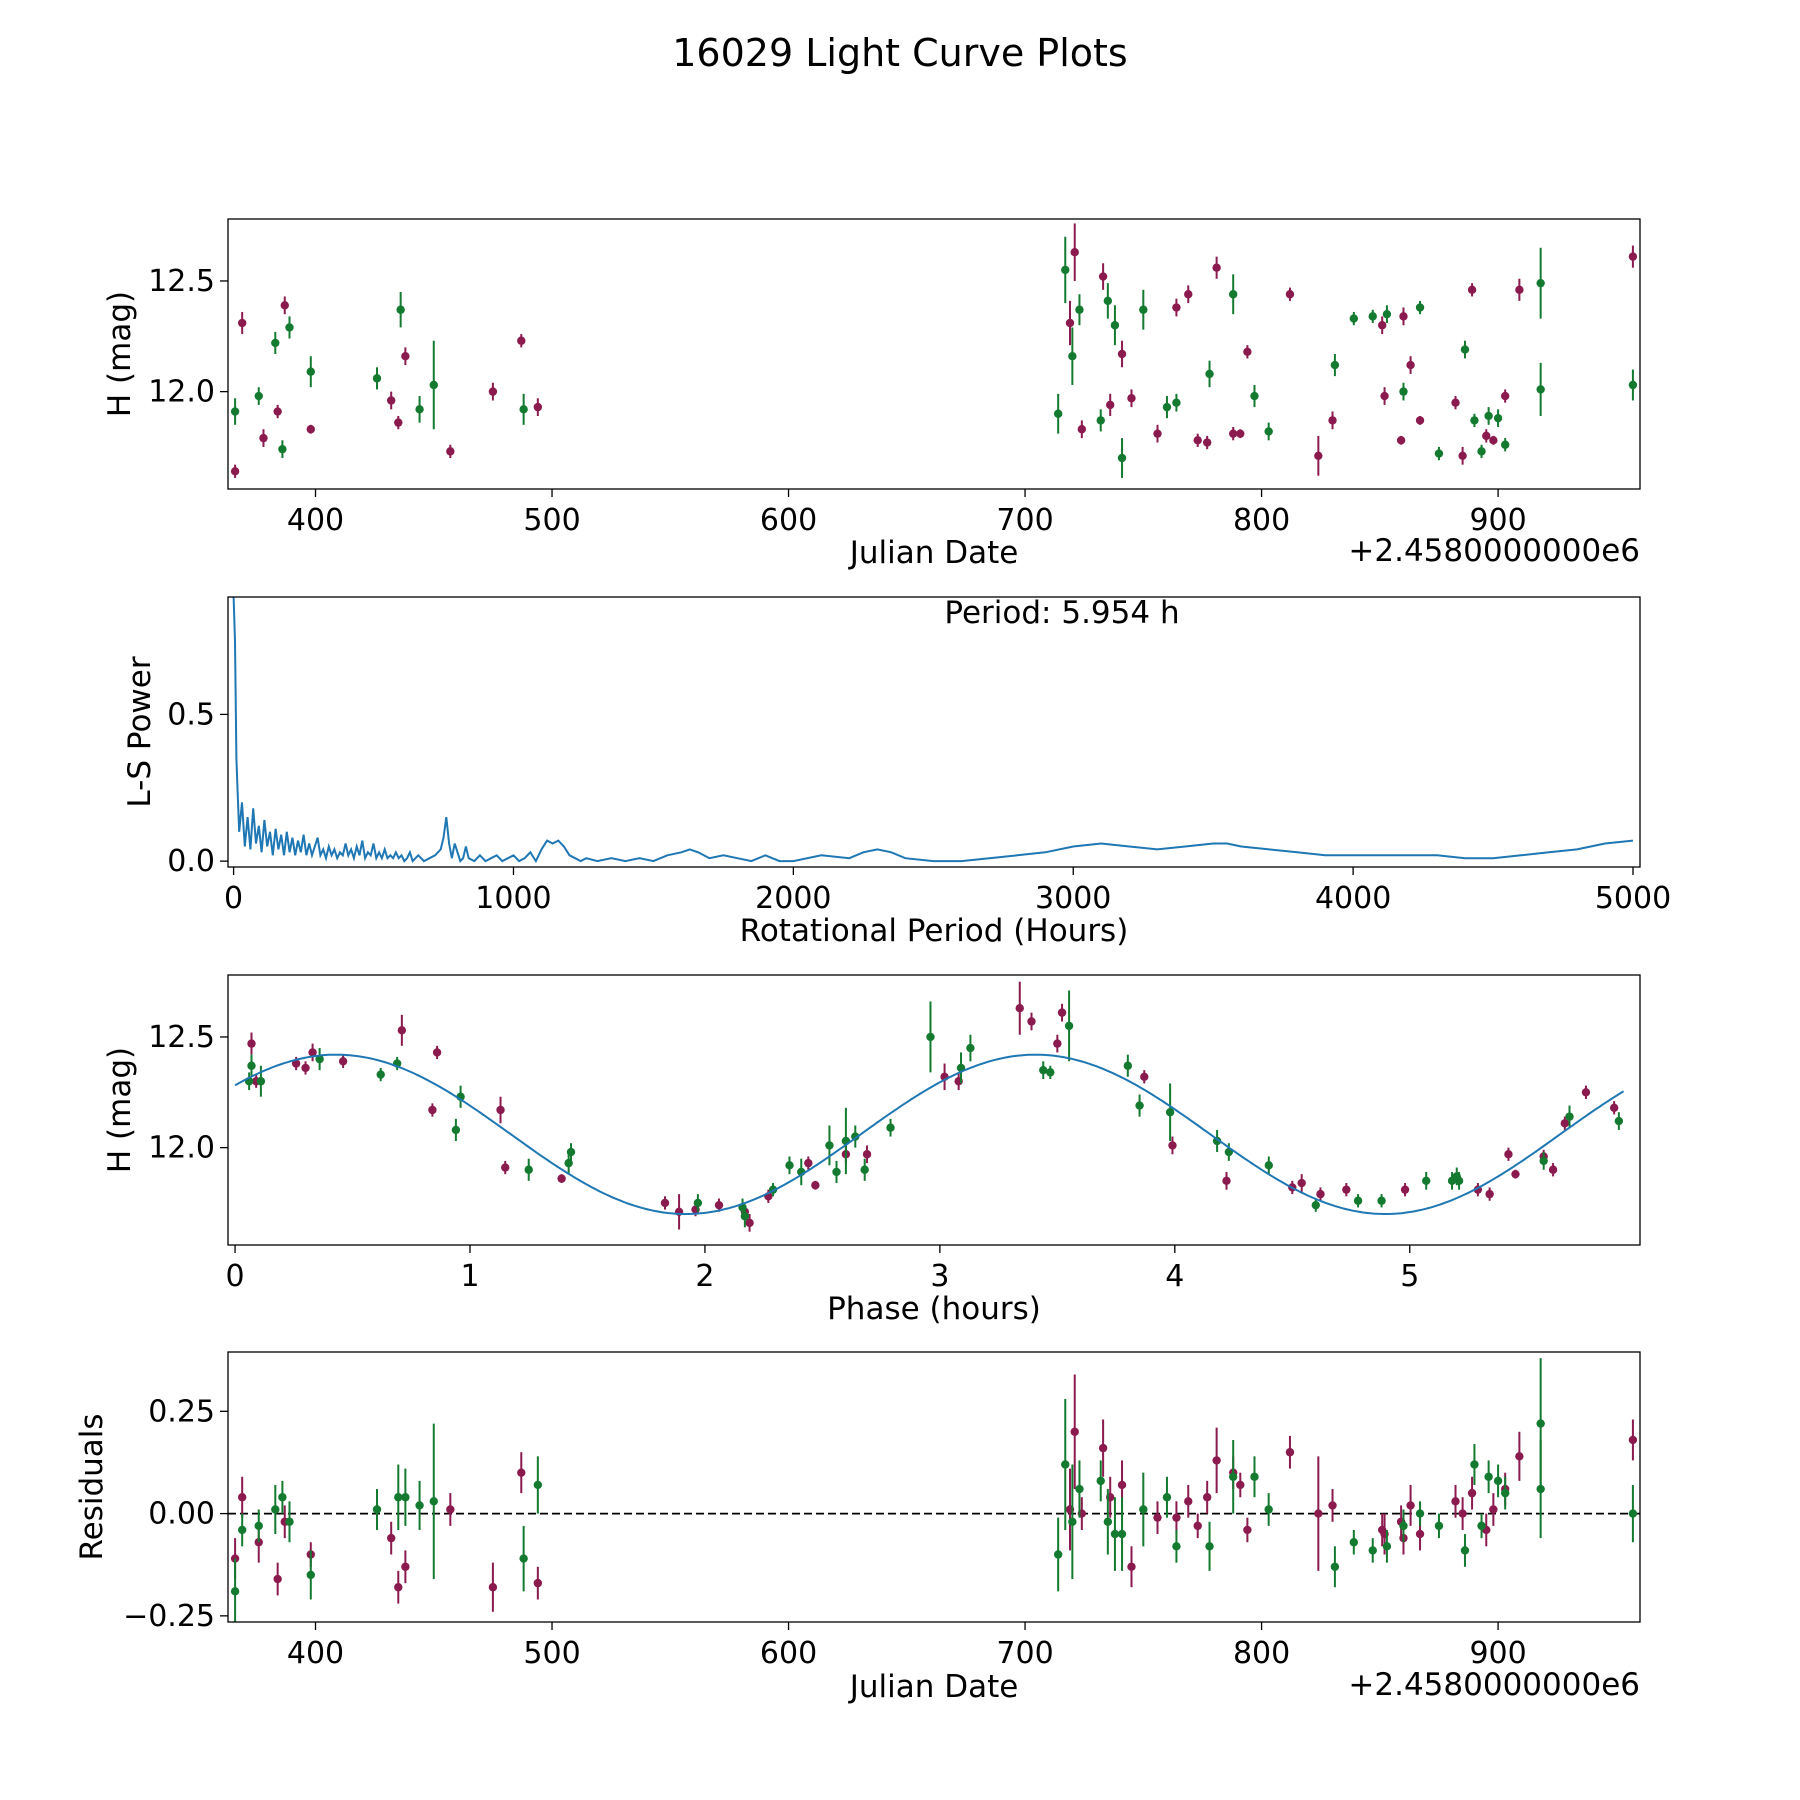 This screenshot has width=1800, height=1800. I want to click on phased-plot-area, so click(929, 1106).